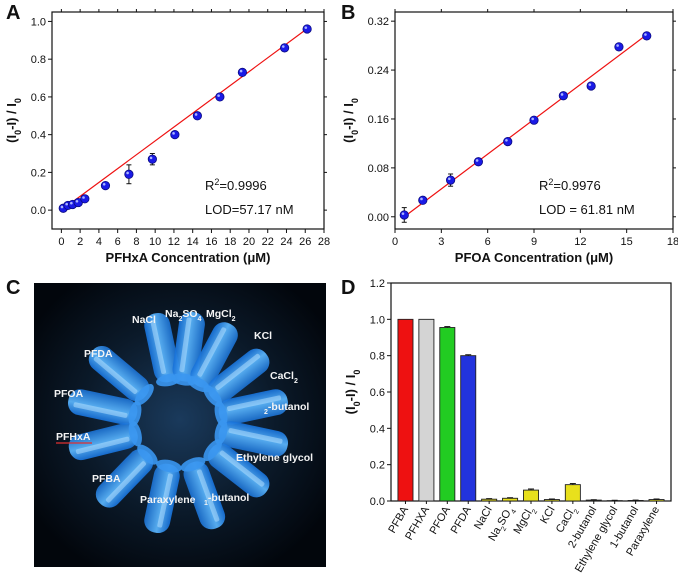 This screenshot has width=678, height=575. I want to click on x-tick-label: 3, so click(441, 242).